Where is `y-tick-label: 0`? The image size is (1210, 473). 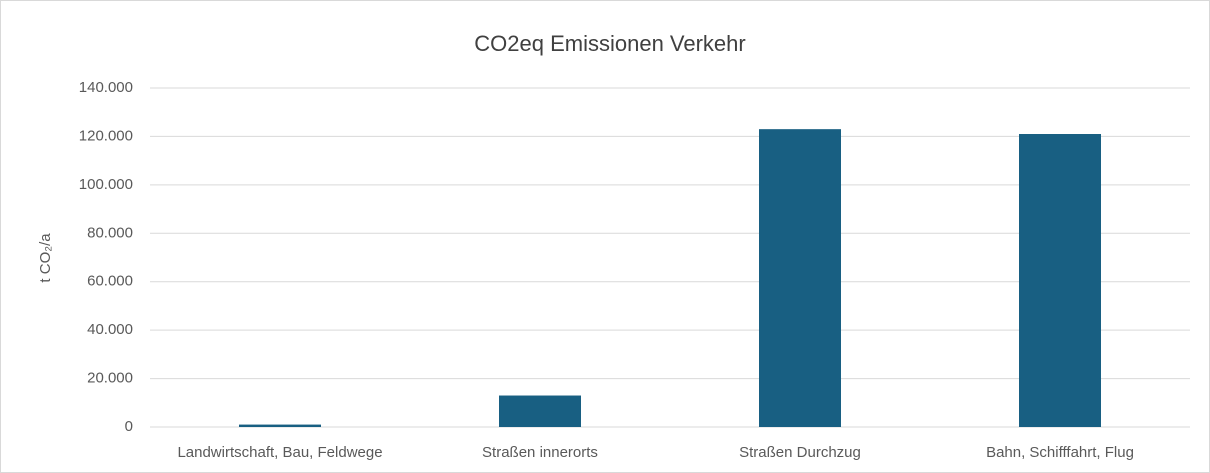 y-tick-label: 0 is located at coordinates (129, 426).